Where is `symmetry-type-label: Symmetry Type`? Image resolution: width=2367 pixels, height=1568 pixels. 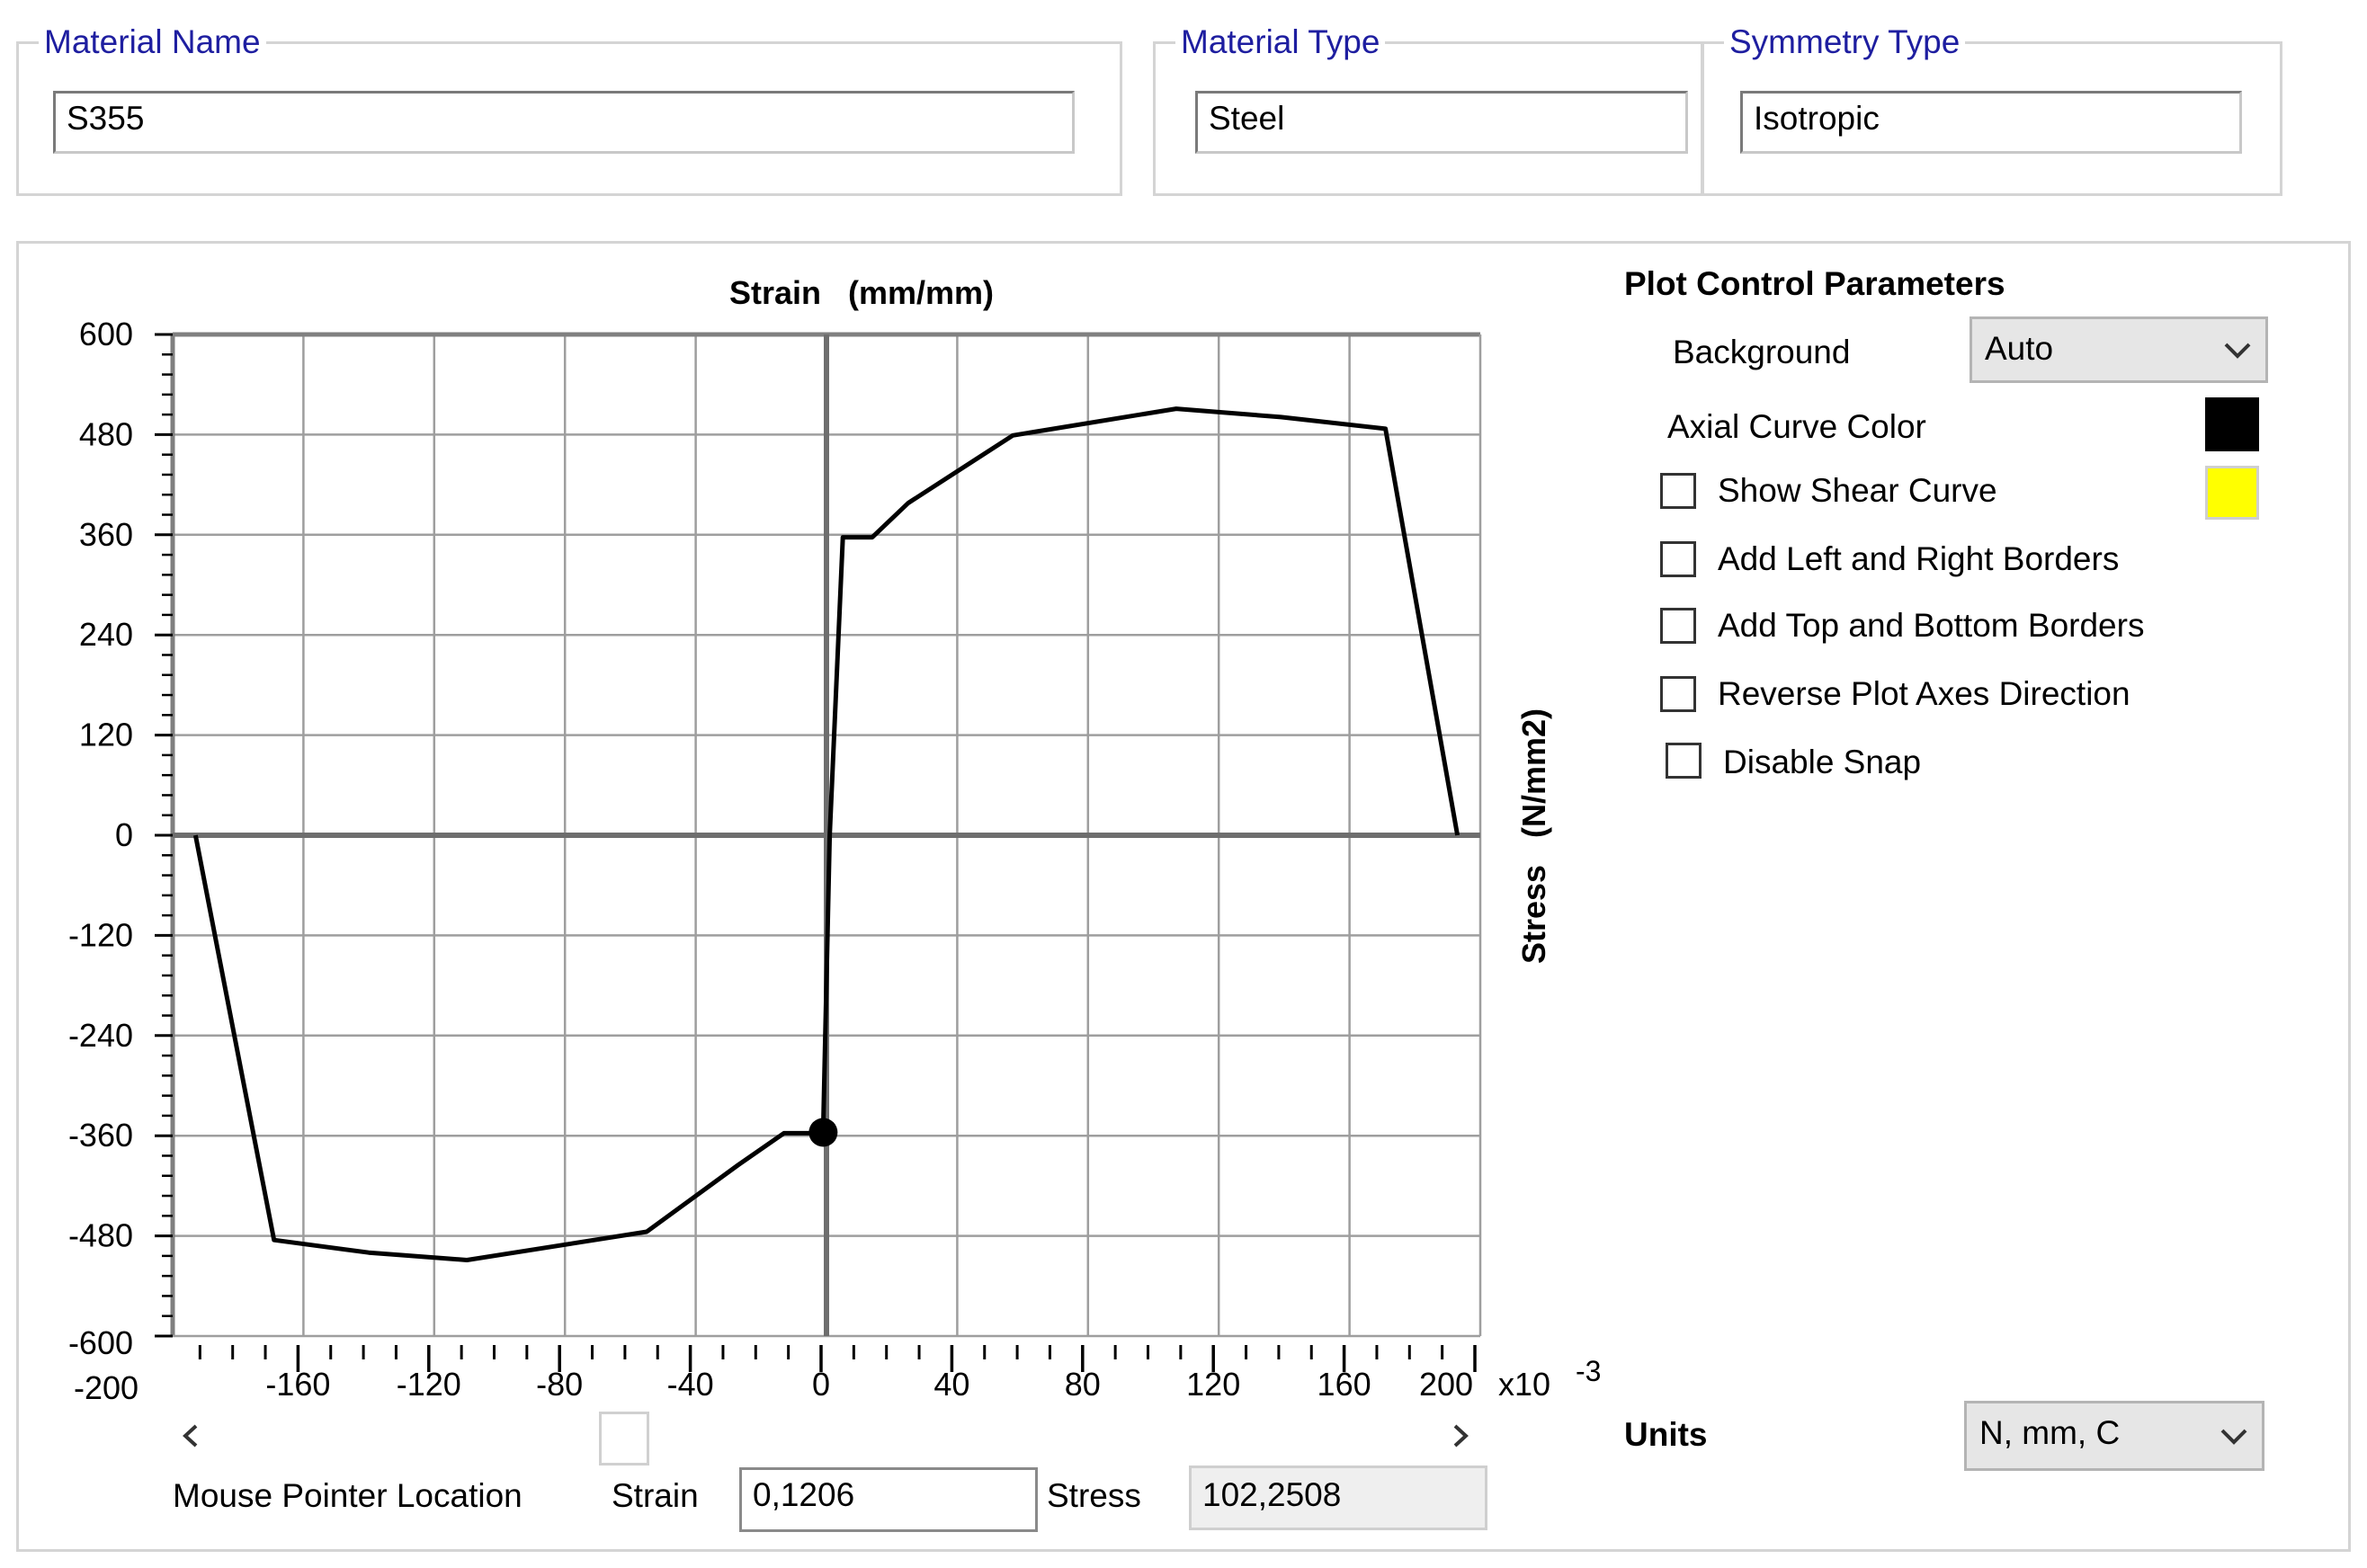
symmetry-type-label: Symmetry Type is located at coordinates (1845, 42).